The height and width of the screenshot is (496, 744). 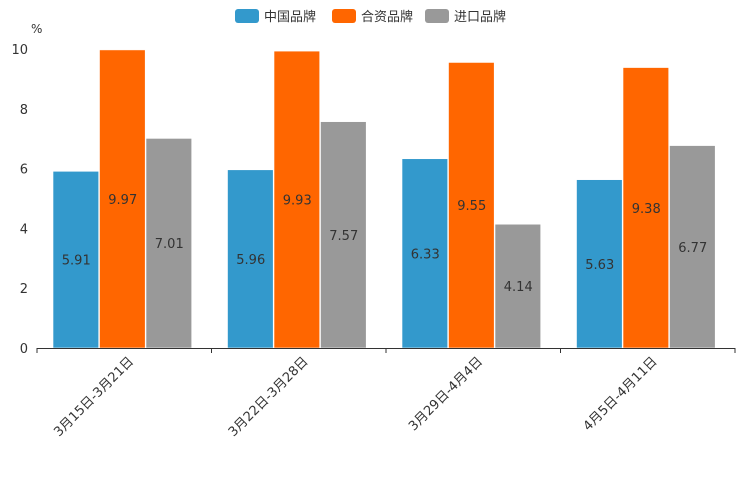 I want to click on data-label: 7.57, so click(x=343, y=236).